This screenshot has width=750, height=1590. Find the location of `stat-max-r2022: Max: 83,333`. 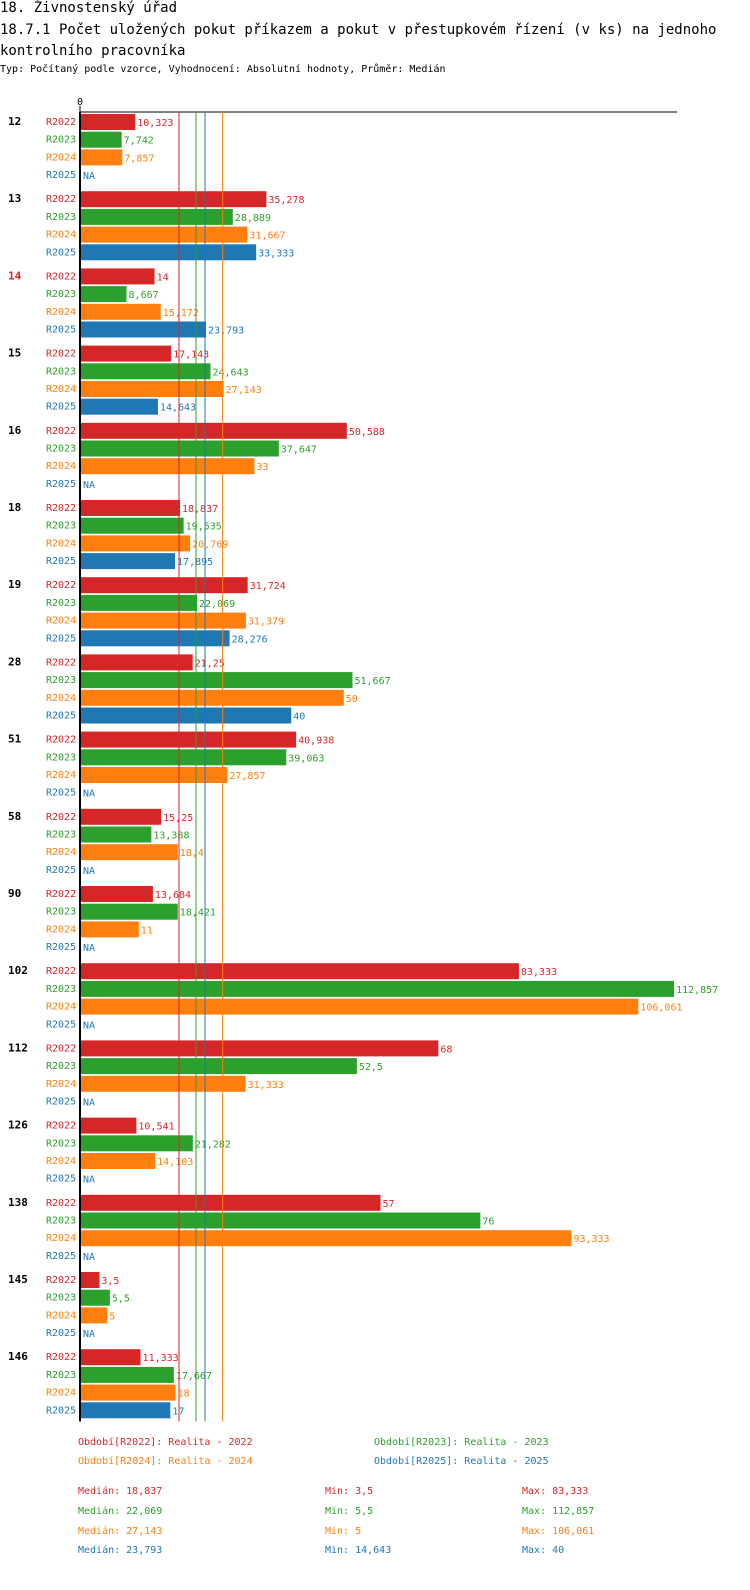

stat-max-r2022: Max: 83,333 is located at coordinates (555, 1491).